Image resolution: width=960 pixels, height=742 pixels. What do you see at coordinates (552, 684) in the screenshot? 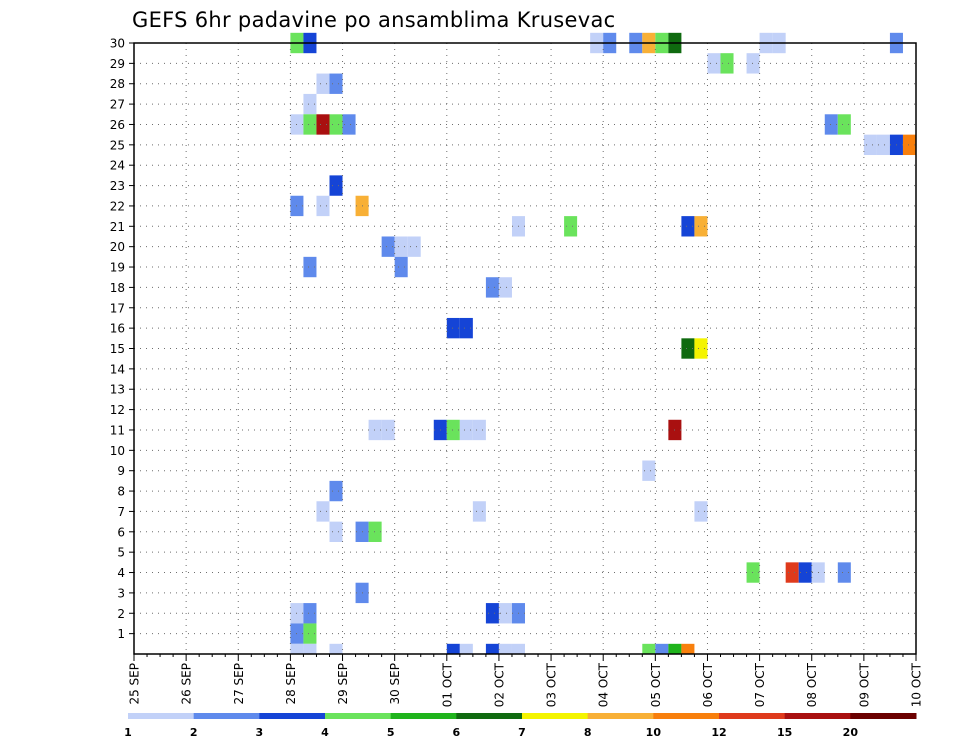
I see `x-tick-label: 03 OCT` at bounding box center [552, 684].